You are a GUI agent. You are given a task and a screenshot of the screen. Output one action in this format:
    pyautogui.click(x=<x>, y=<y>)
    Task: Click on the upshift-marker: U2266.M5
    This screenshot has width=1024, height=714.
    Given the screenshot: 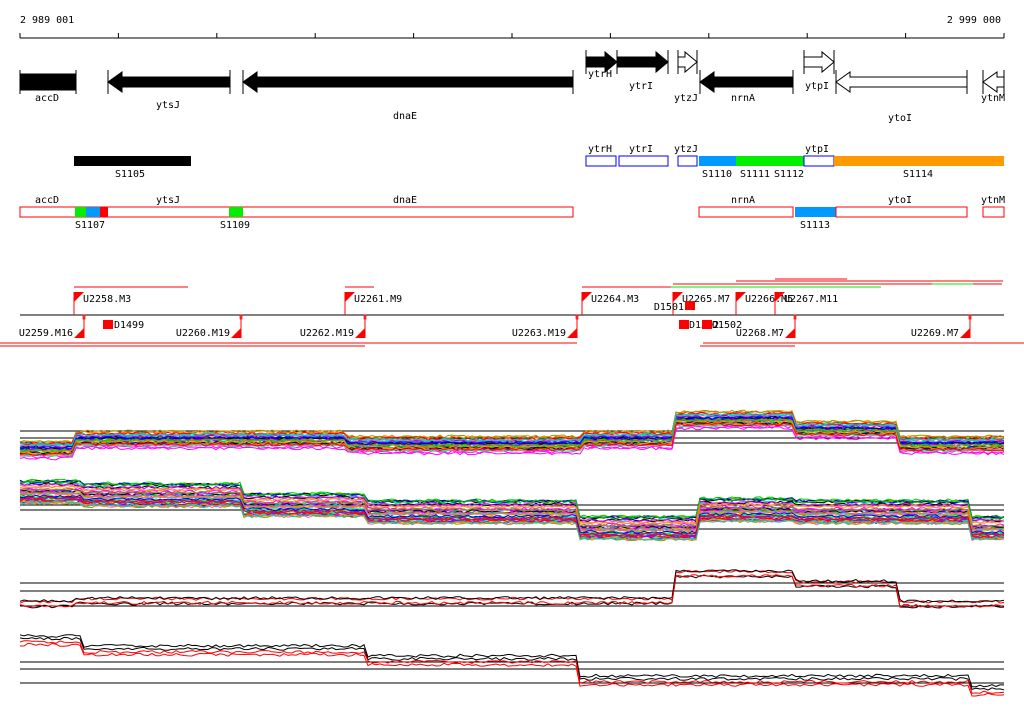 What is the action you would take?
    pyautogui.click(x=764, y=303)
    